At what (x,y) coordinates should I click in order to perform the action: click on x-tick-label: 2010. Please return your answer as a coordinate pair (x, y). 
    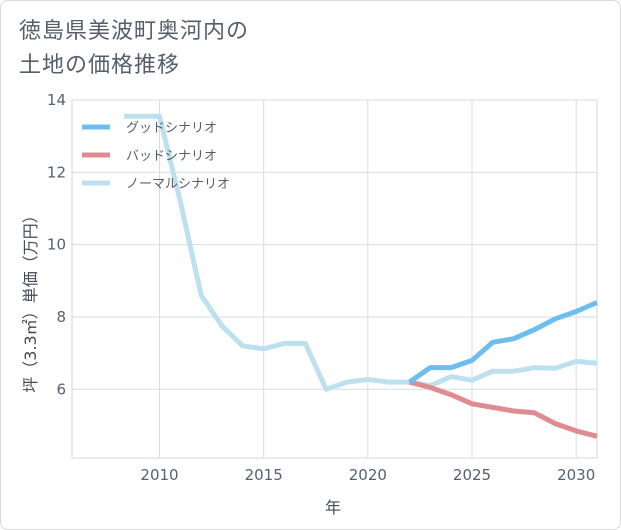
    Looking at the image, I should click on (159, 475).